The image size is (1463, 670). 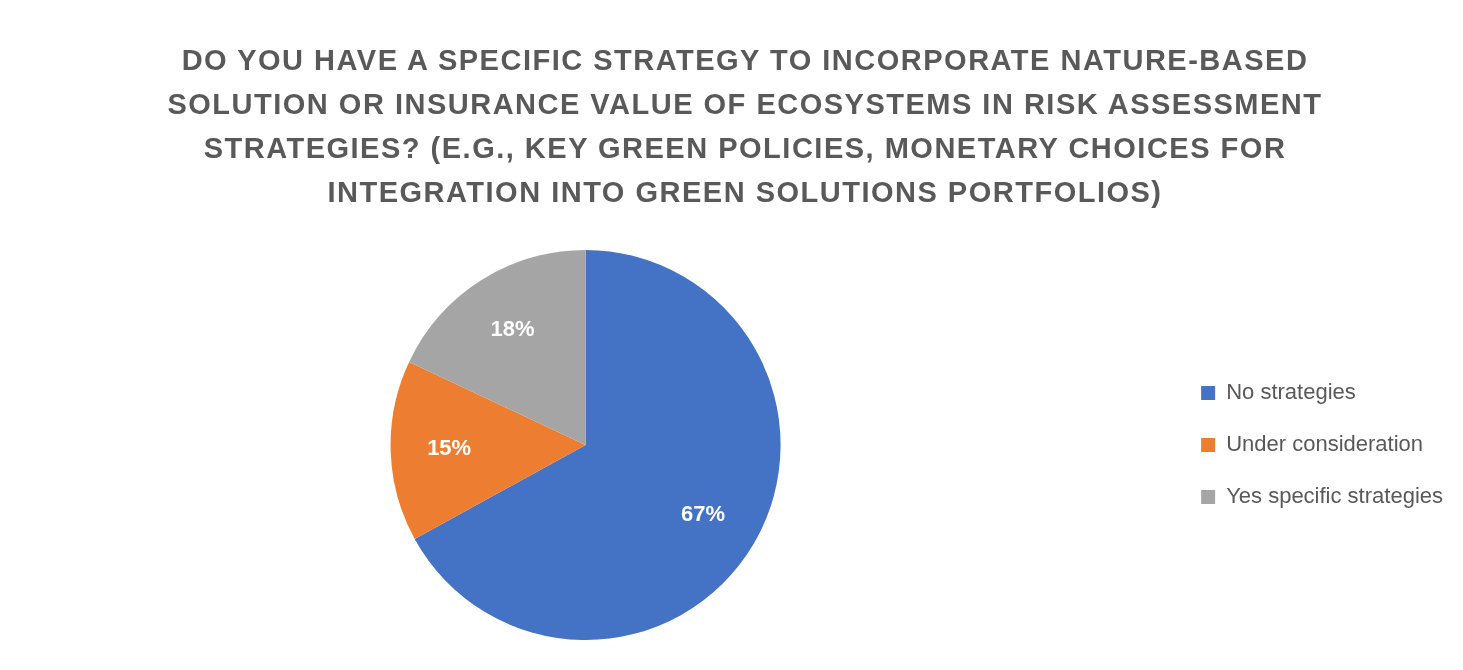 What do you see at coordinates (512, 328) in the screenshot?
I see `data-label: 18%` at bounding box center [512, 328].